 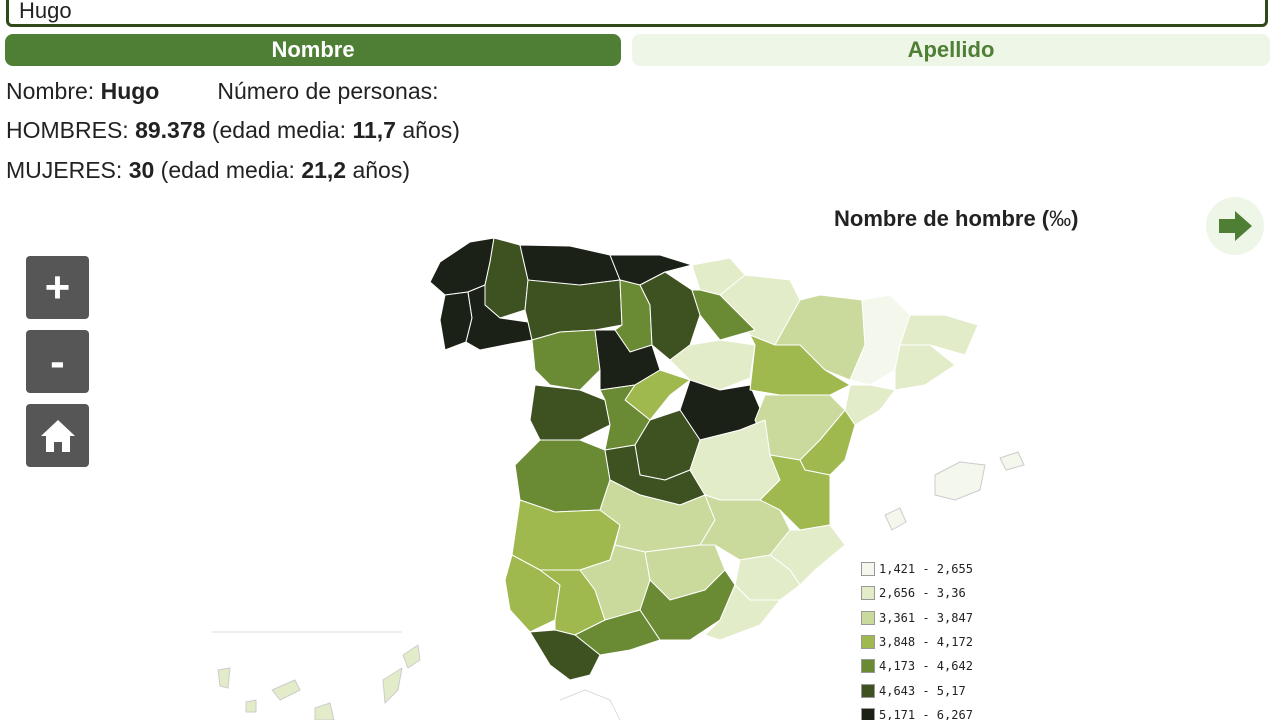 I want to click on region-granada, so click(x=687, y=605).